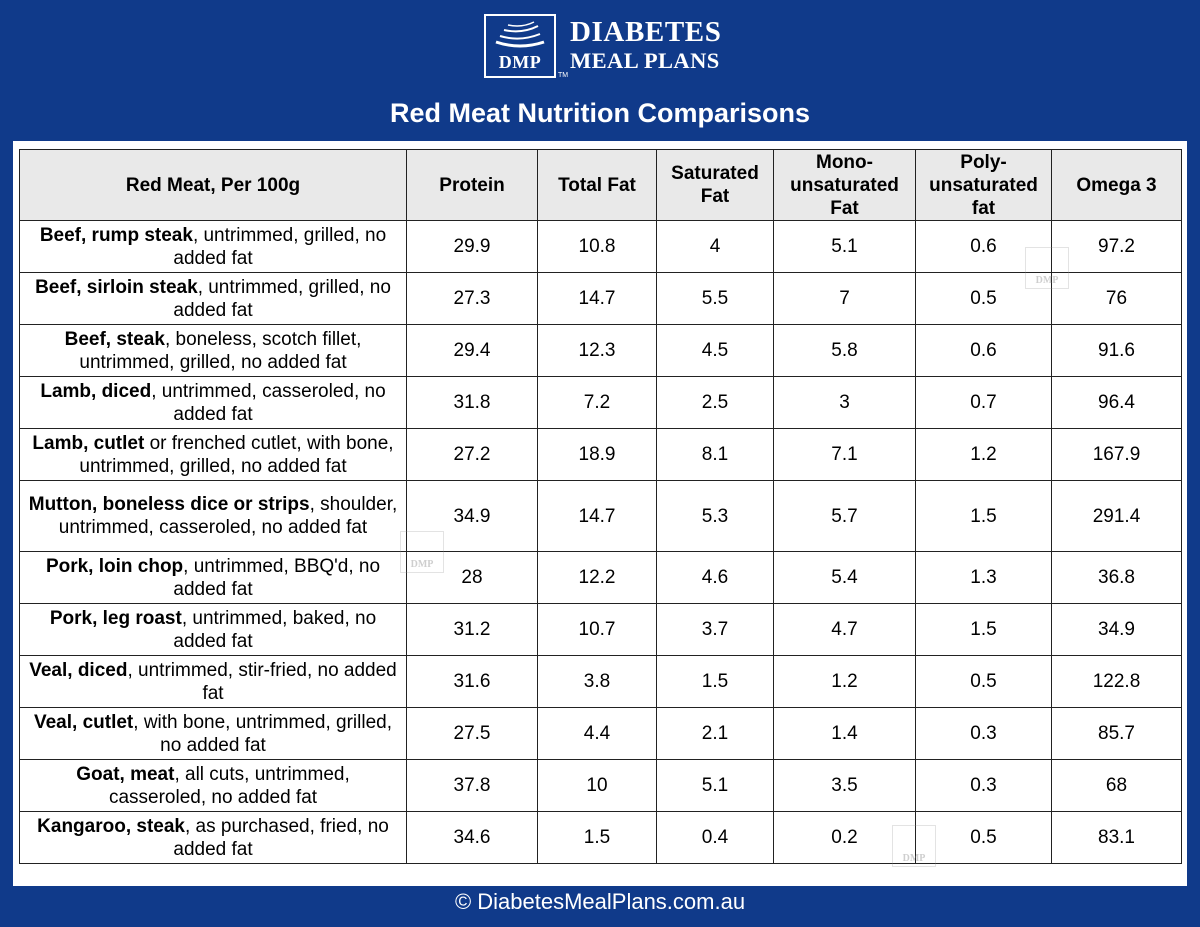 The height and width of the screenshot is (927, 1200). I want to click on cell-mono-fat: 4.7, so click(844, 629).